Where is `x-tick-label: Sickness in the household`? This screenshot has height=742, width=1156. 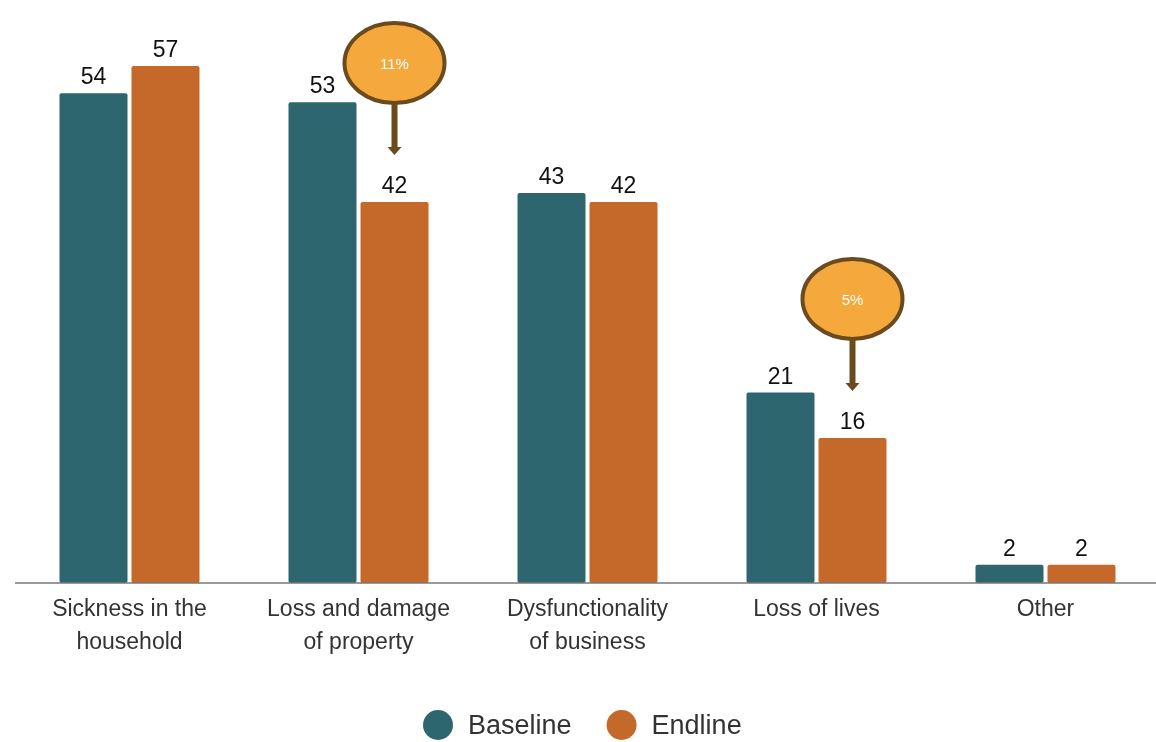 x-tick-label: Sickness in the household is located at coordinates (129, 624).